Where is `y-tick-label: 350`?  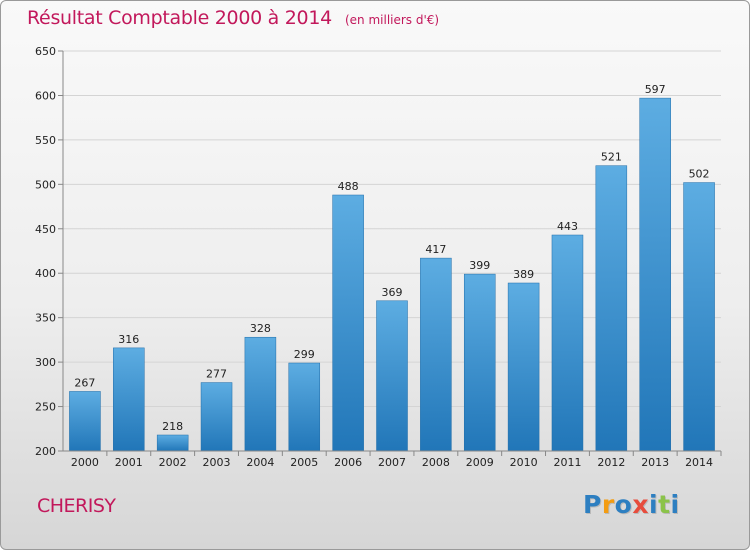
y-tick-label: 350 is located at coordinates (45, 318).